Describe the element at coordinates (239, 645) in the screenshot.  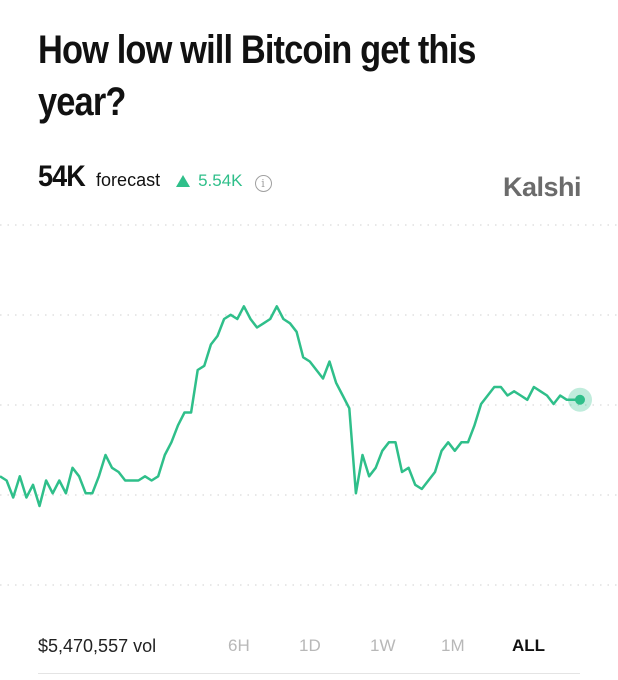
I see `range-6h: 6H` at that location.